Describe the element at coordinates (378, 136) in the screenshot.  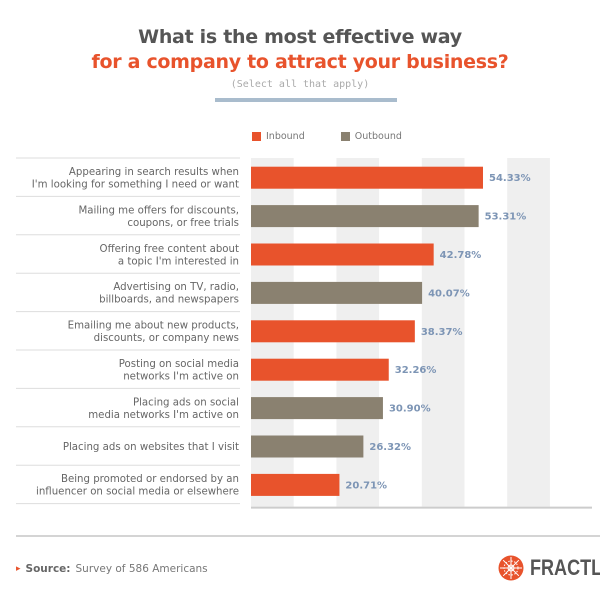
I see `legend-label-outbound: Outbound` at that location.